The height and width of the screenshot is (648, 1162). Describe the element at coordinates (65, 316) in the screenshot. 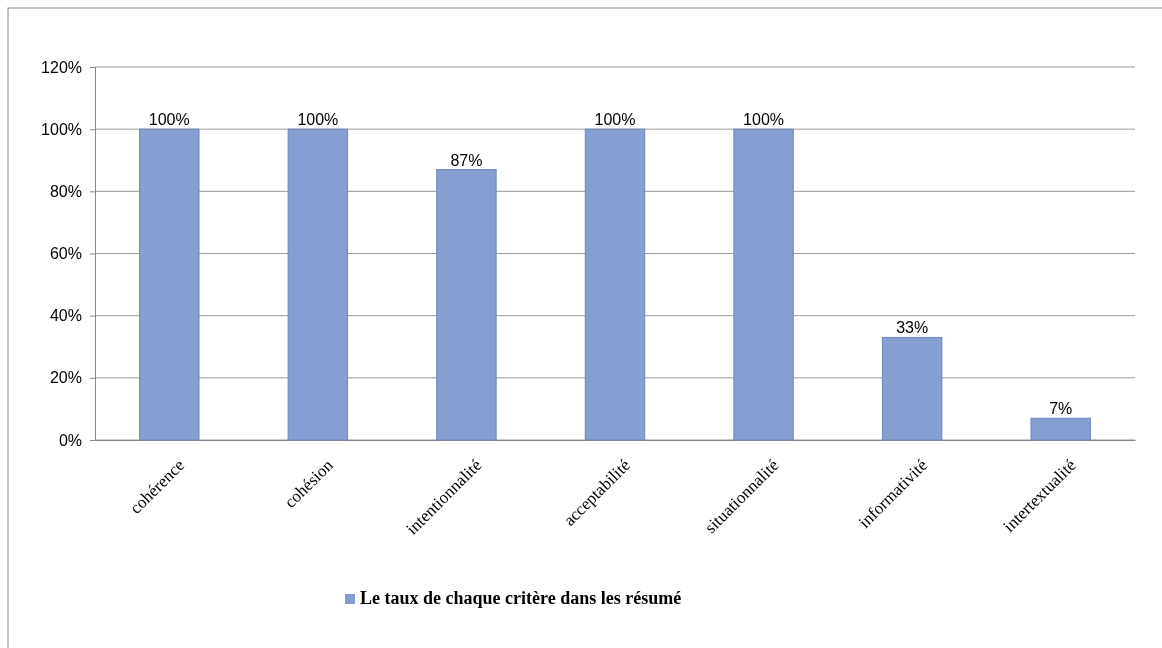

I see `y-tick-label: 40%` at that location.